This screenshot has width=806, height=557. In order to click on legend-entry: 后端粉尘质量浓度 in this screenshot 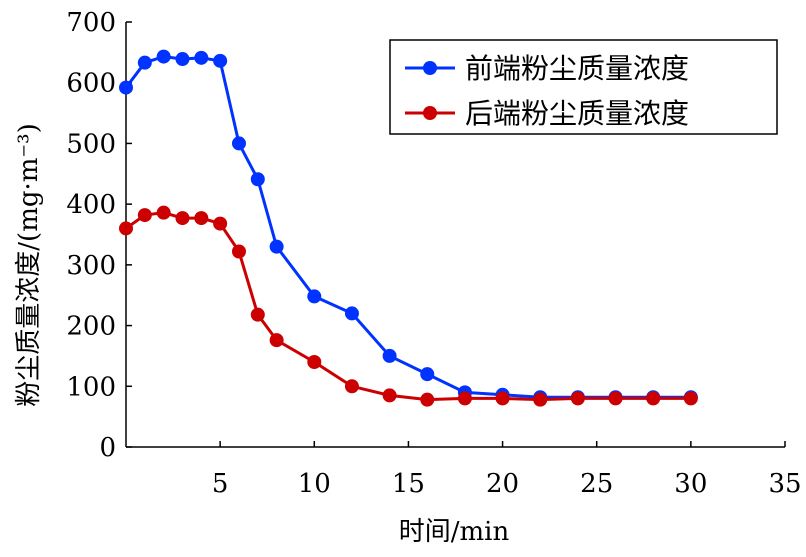, I will do `click(547, 113)`.